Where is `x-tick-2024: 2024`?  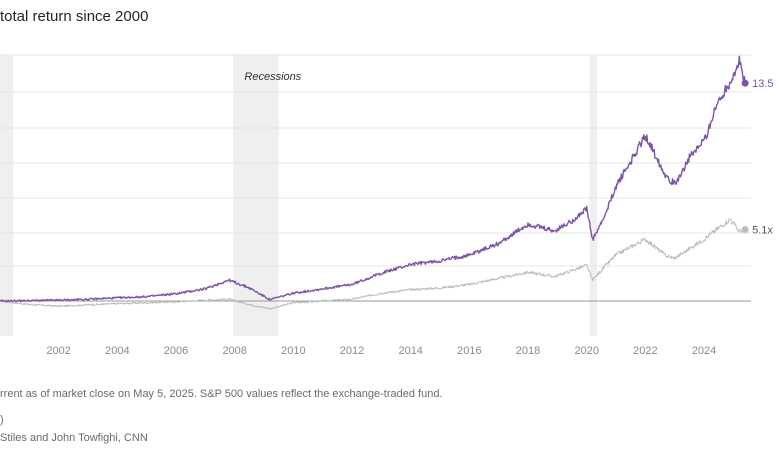
x-tick-2024: 2024 is located at coordinates (704, 351).